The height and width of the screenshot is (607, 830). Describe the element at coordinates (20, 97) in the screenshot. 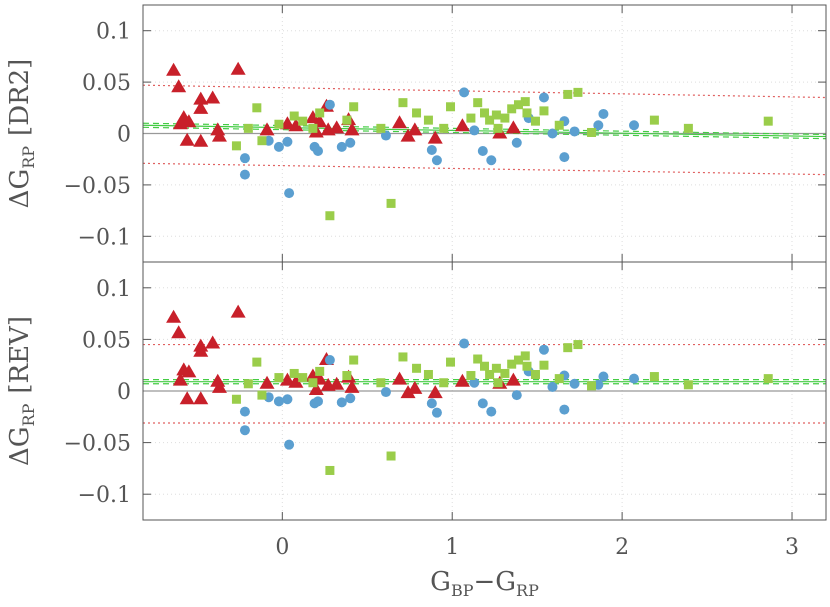

I see `y-label-suffix: [DR2]` at that location.